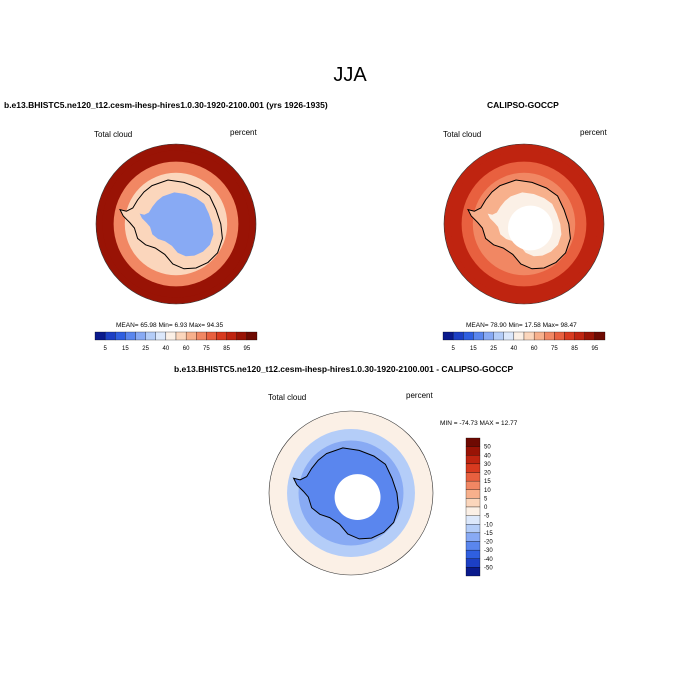  I want to click on colorbar-tick-label: -20, so click(488, 543).